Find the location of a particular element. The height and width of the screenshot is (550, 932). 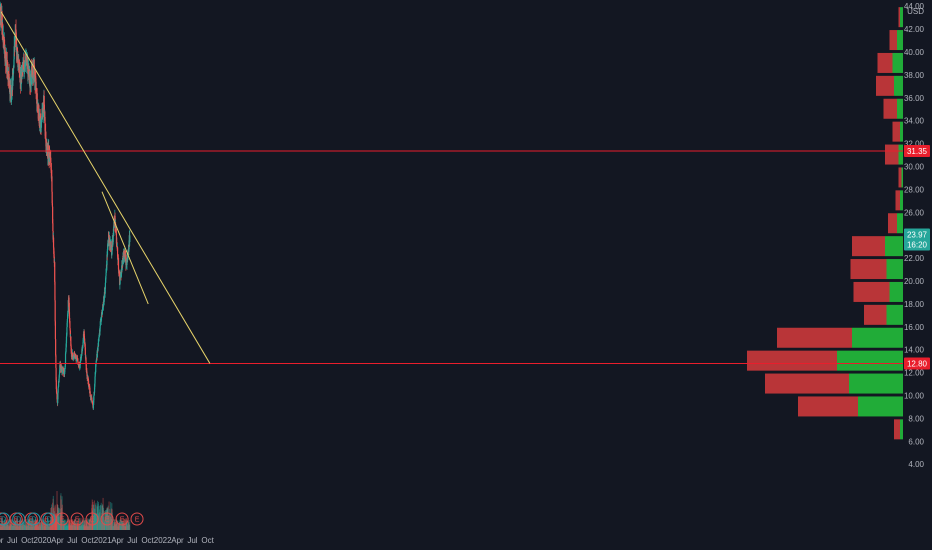

event-markers: EDEDEDEDEDEEEEEE is located at coordinates (72, 519).